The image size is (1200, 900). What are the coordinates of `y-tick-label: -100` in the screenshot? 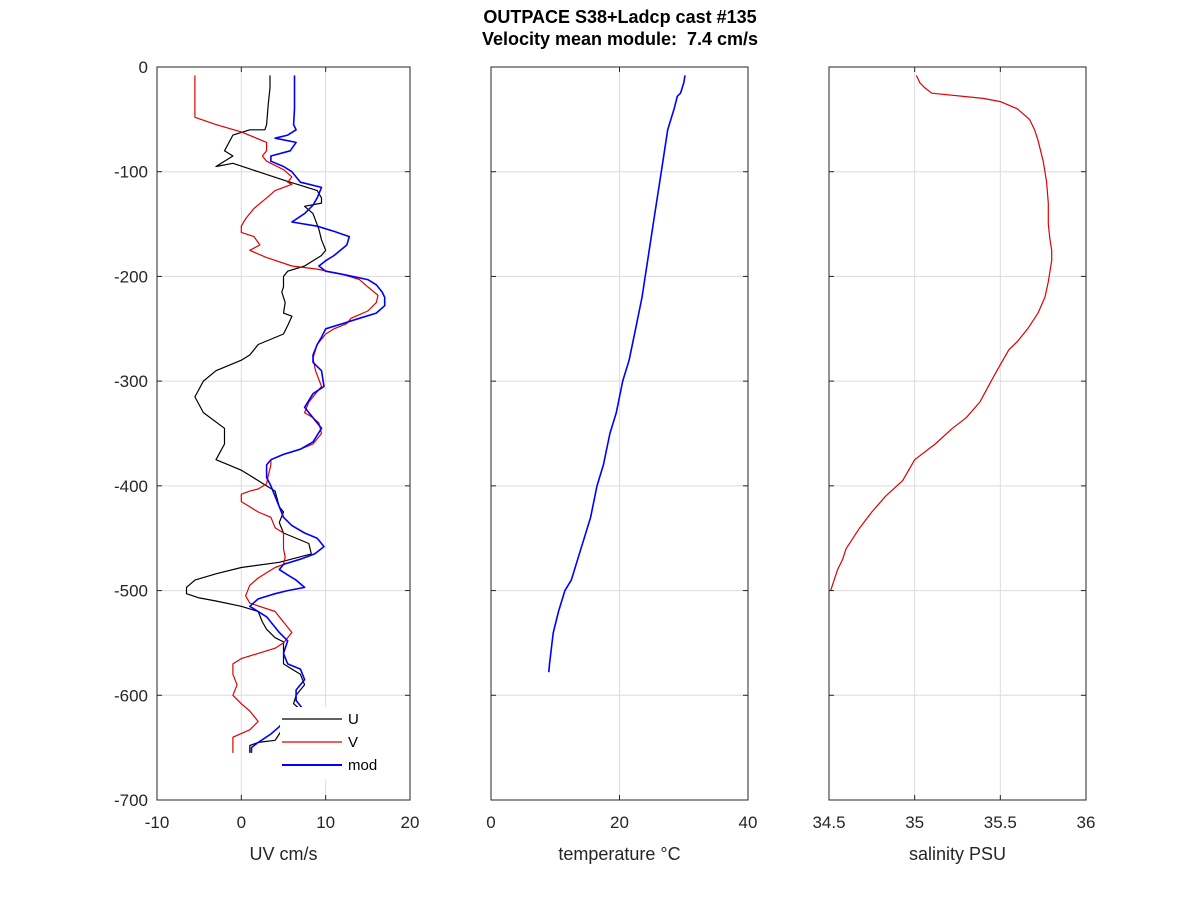 It's located at (131, 172).